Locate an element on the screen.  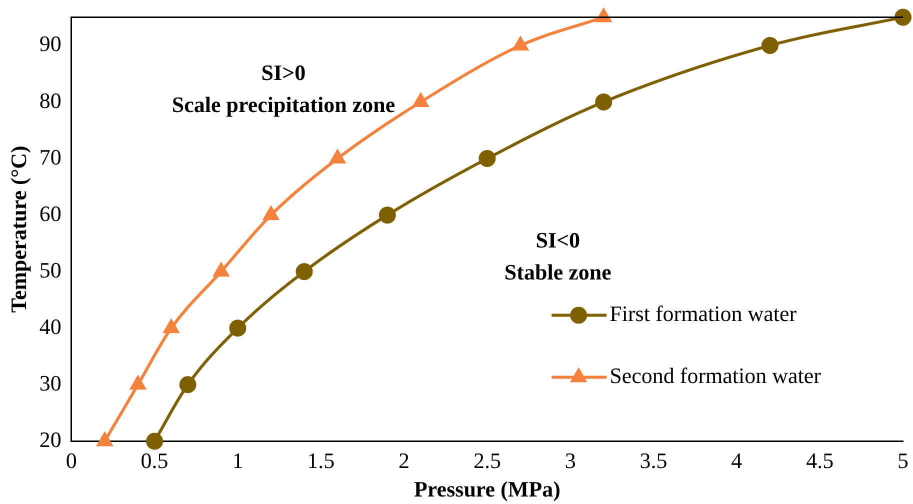
annotation: Scale precipitation zone is located at coordinates (284, 104).